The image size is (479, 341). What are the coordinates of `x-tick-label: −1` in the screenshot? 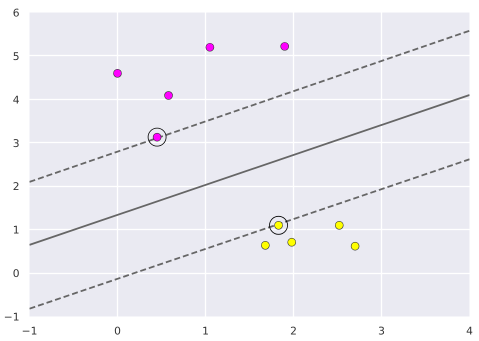 It's located at (30, 331).